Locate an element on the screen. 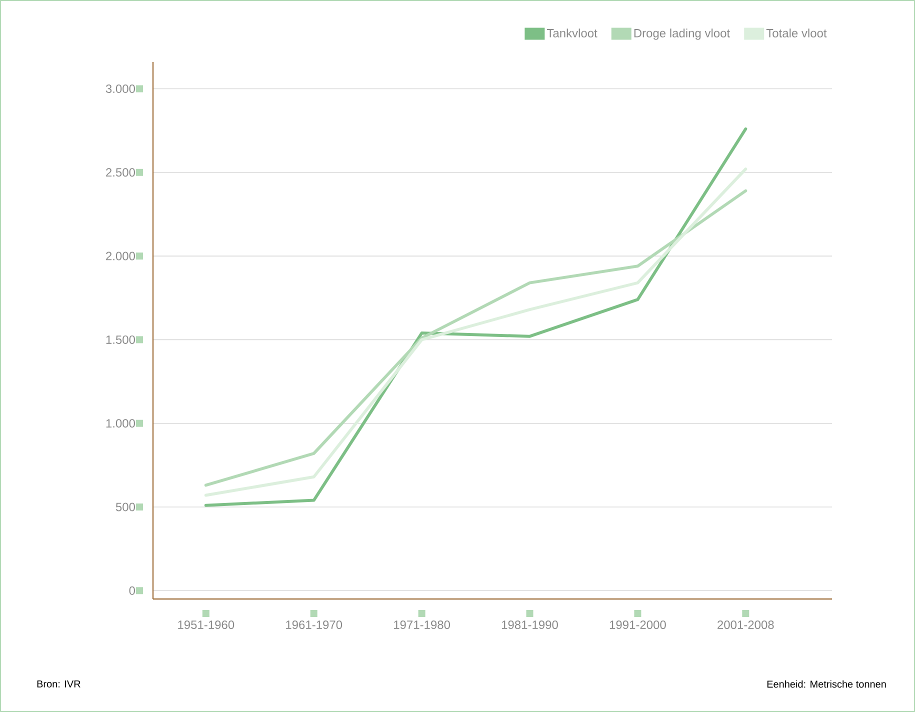 Image resolution: width=915 pixels, height=712 pixels. x-tick-label: 1951-1960 is located at coordinates (206, 625).